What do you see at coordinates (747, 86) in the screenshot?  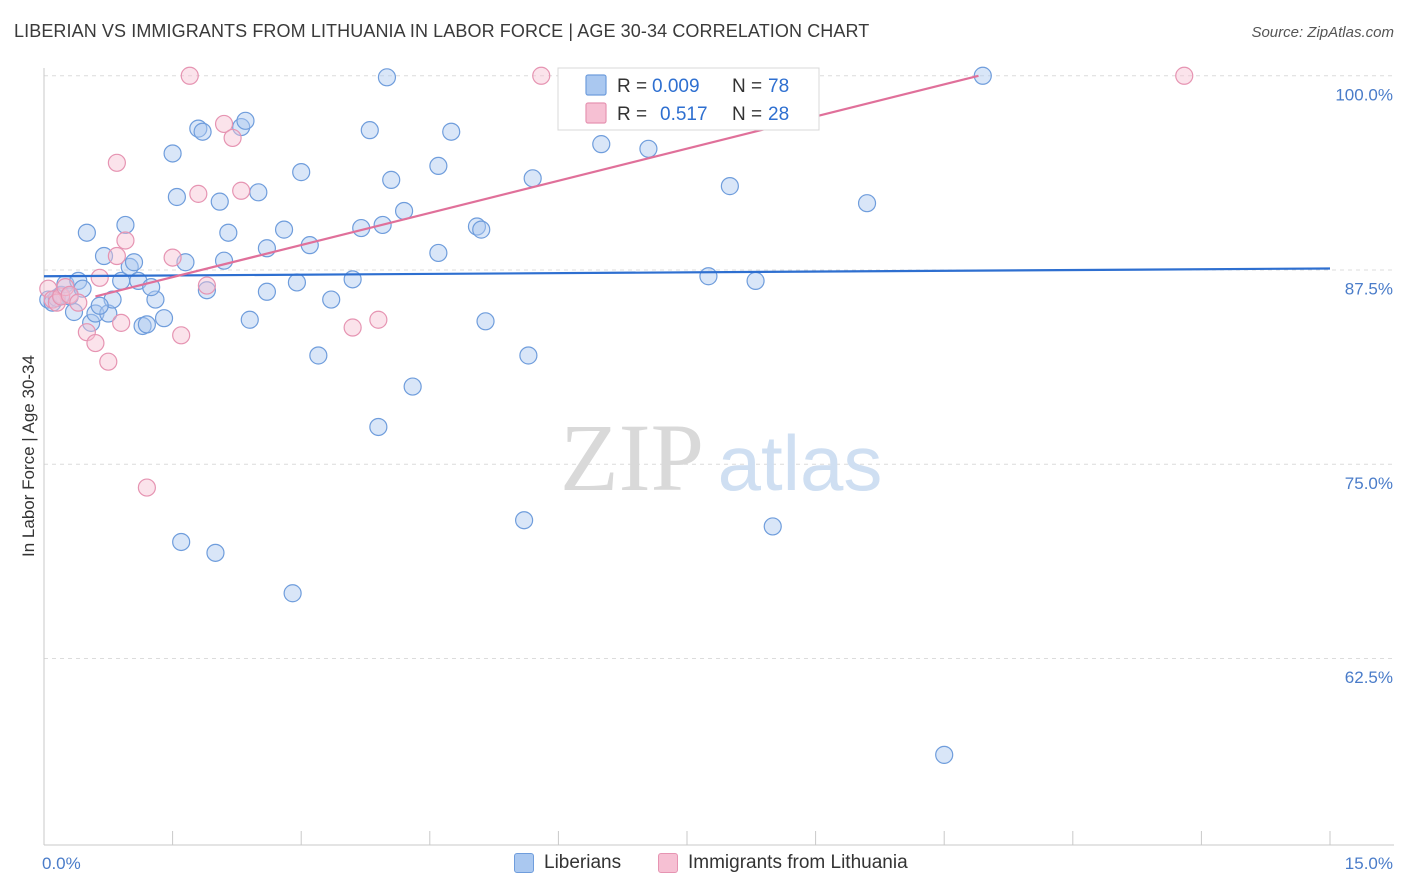 I see `legend-n-label-1: N =` at bounding box center [747, 86].